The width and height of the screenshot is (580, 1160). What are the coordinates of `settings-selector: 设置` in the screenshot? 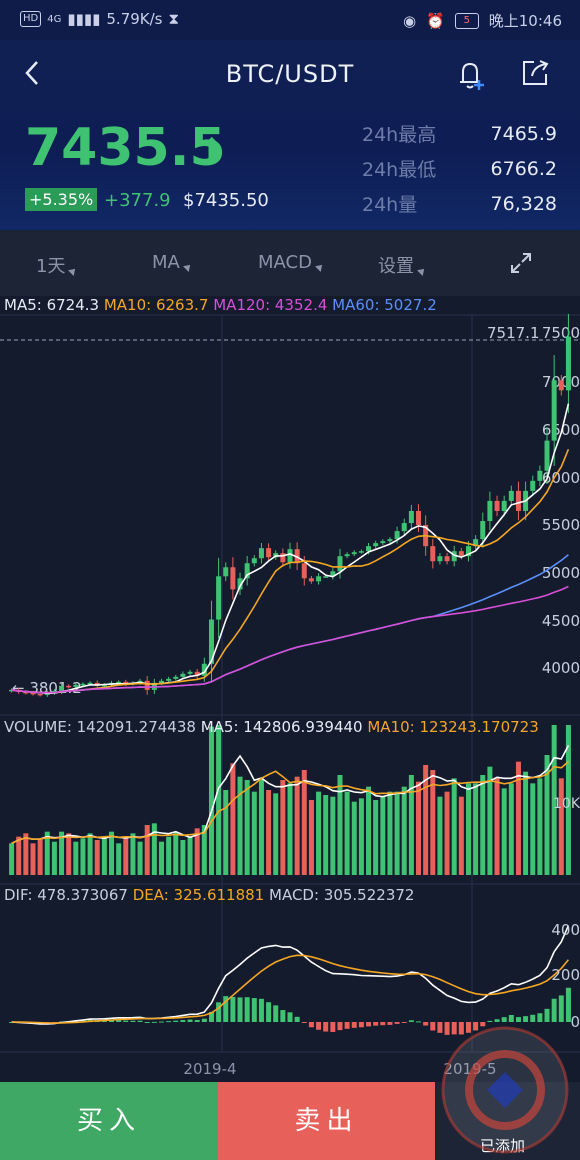 It's located at (402, 265).